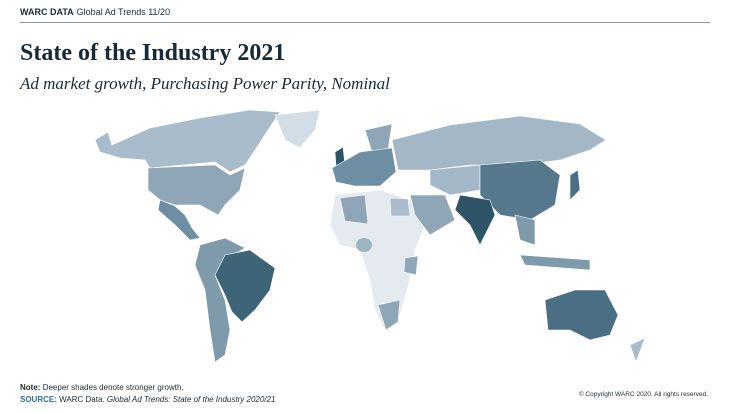  What do you see at coordinates (297, 129) in the screenshot?
I see `greenland` at bounding box center [297, 129].